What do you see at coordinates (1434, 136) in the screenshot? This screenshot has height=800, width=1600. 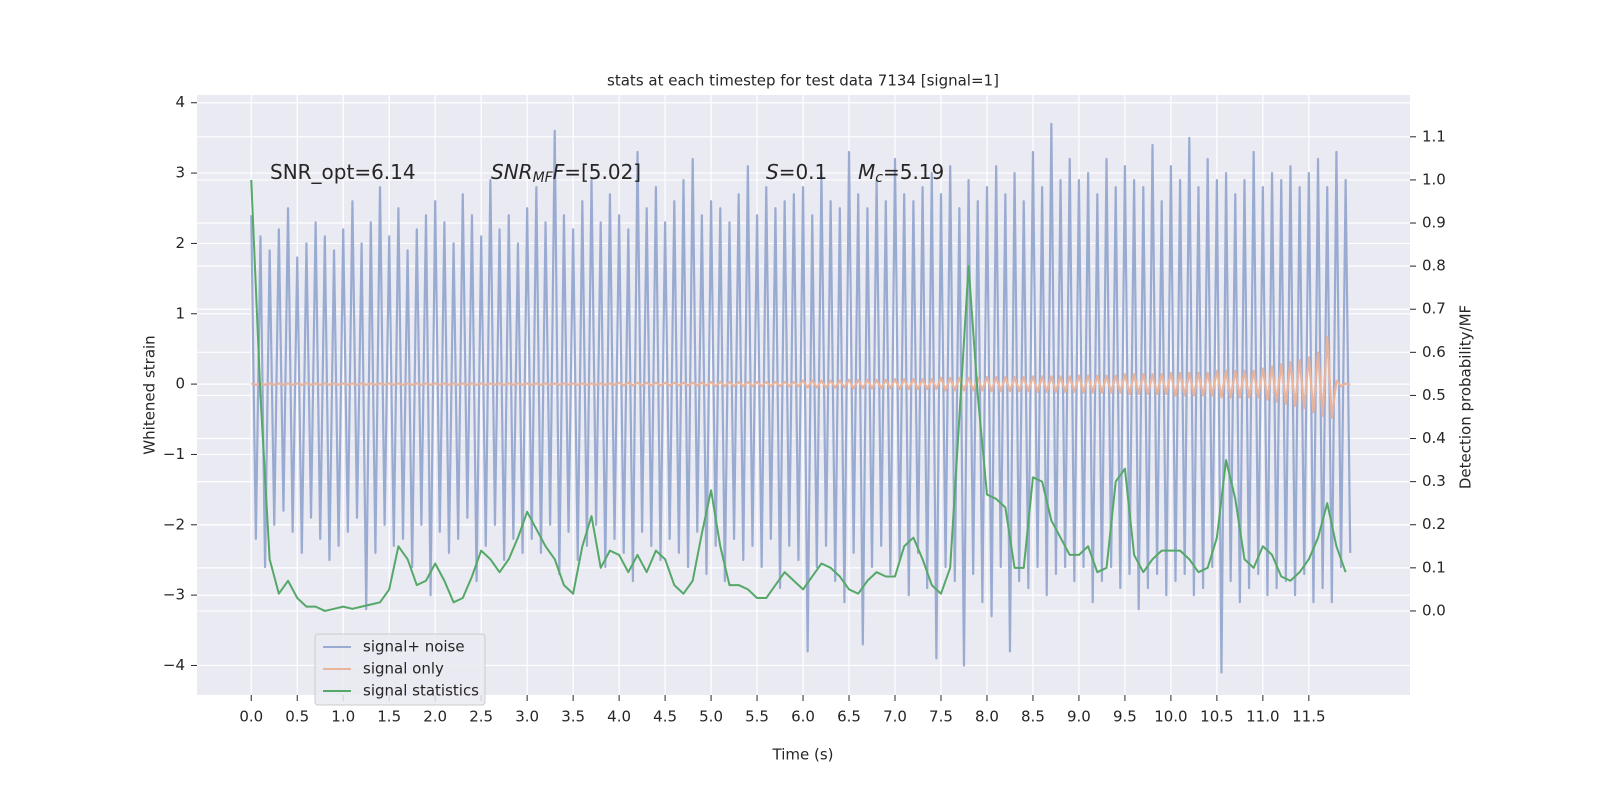 I see `y2-tick-label: 1.1` at bounding box center [1434, 136].